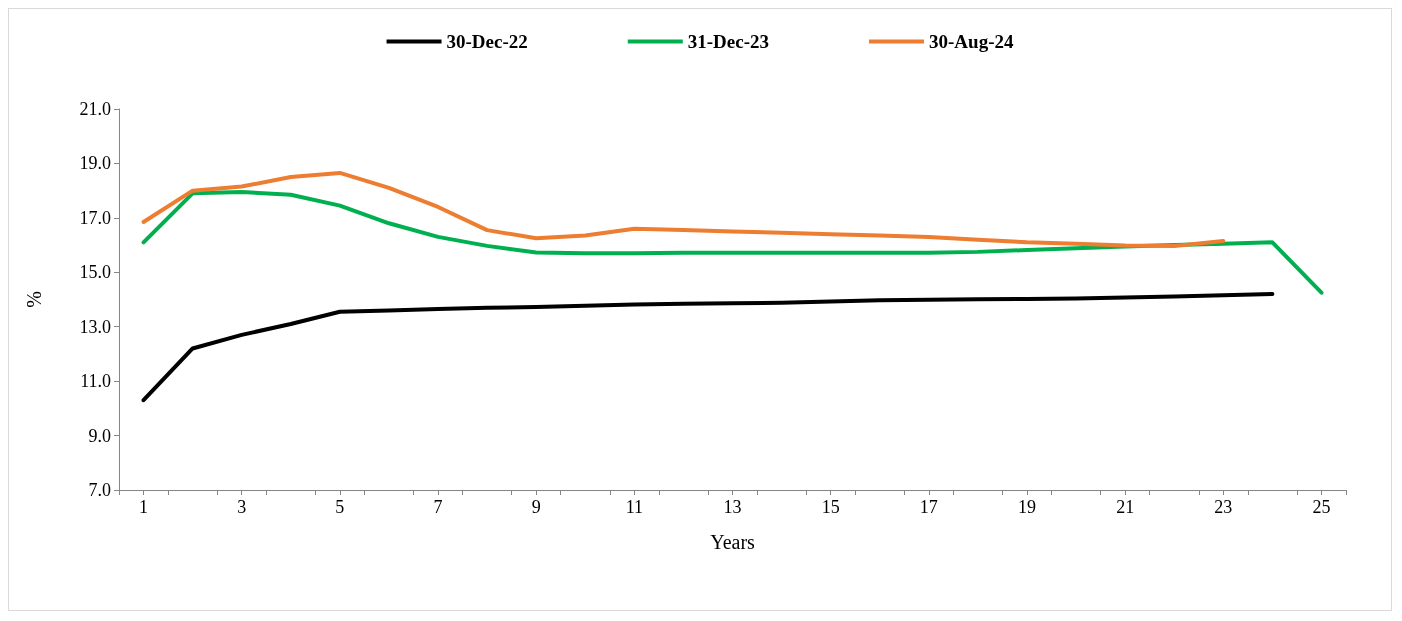 The height and width of the screenshot is (621, 1402). I want to click on x-tick-label: 7, so click(438, 507).